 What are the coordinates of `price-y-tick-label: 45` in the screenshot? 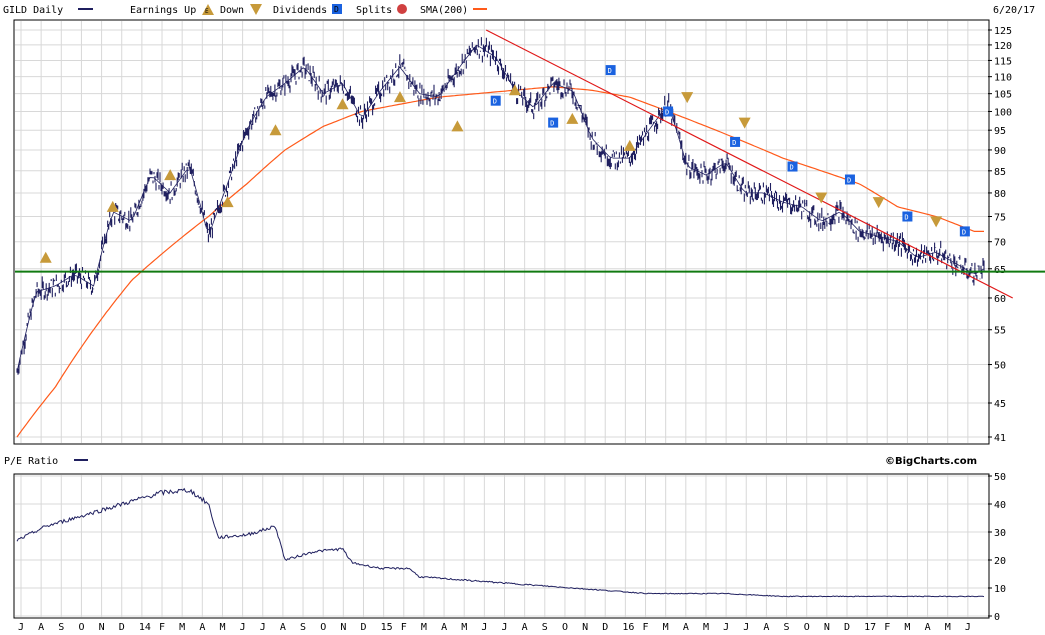 It's located at (1000, 404).